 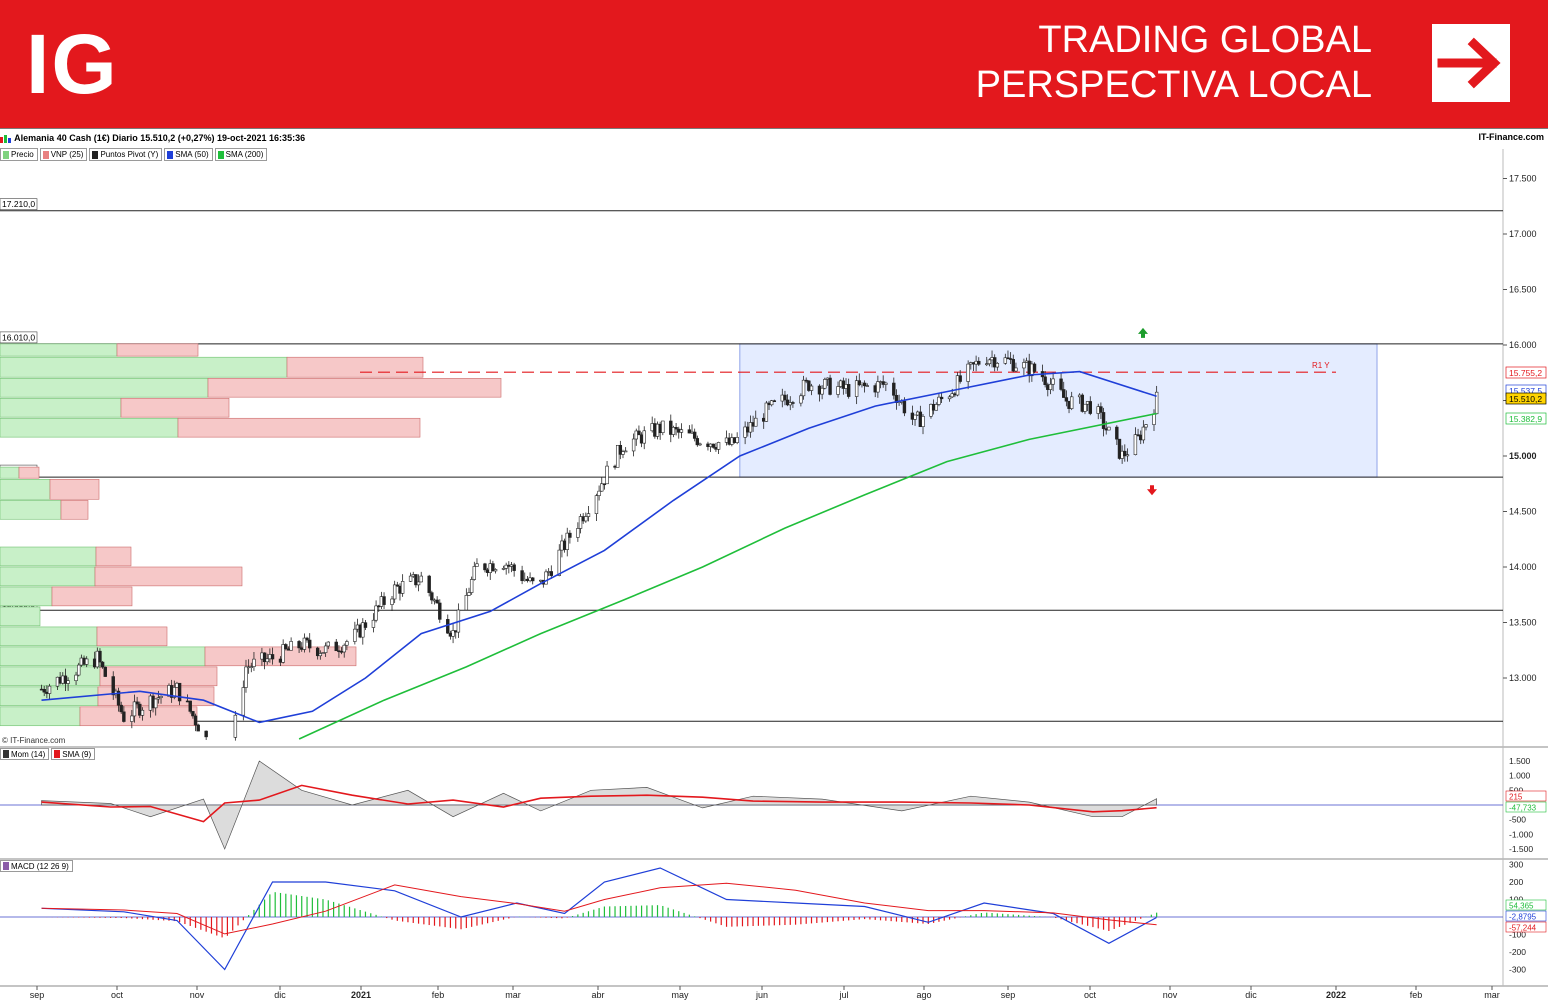 What do you see at coordinates (1525, 391) in the screenshot?
I see `price-label: 15.537,5` at bounding box center [1525, 391].